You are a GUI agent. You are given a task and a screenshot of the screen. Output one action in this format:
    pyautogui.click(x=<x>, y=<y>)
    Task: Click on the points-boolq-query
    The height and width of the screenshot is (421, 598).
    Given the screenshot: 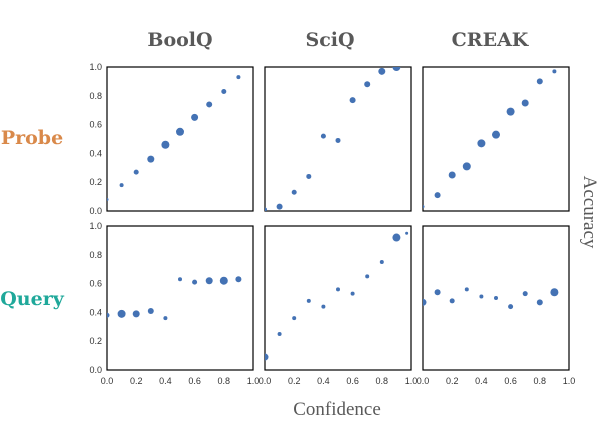 What is the action you would take?
    pyautogui.click(x=174, y=298)
    